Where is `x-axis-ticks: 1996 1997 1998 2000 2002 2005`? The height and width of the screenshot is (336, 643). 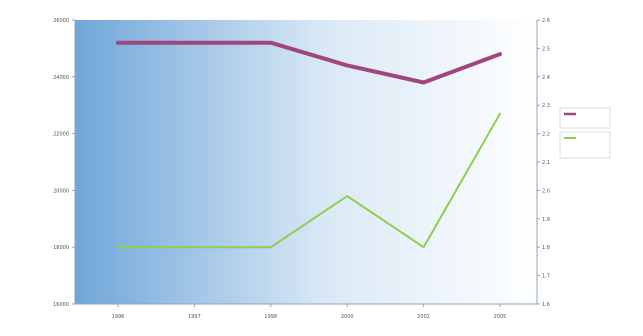
x-axis-ticks: 1996 1997 1998 2000 2002 2005 is located at coordinates (309, 312).